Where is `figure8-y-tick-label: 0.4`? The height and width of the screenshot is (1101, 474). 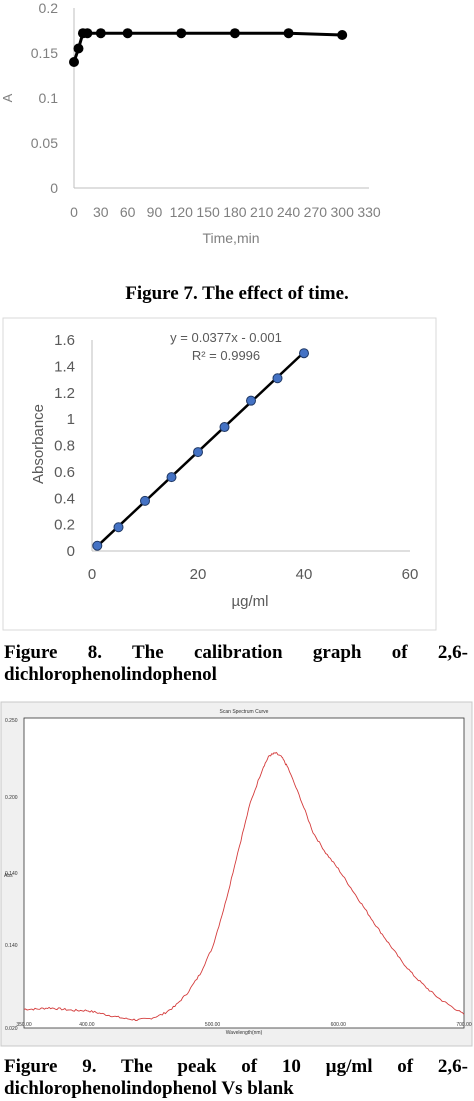
figure8-y-tick-label: 0.4 is located at coordinates (64, 498).